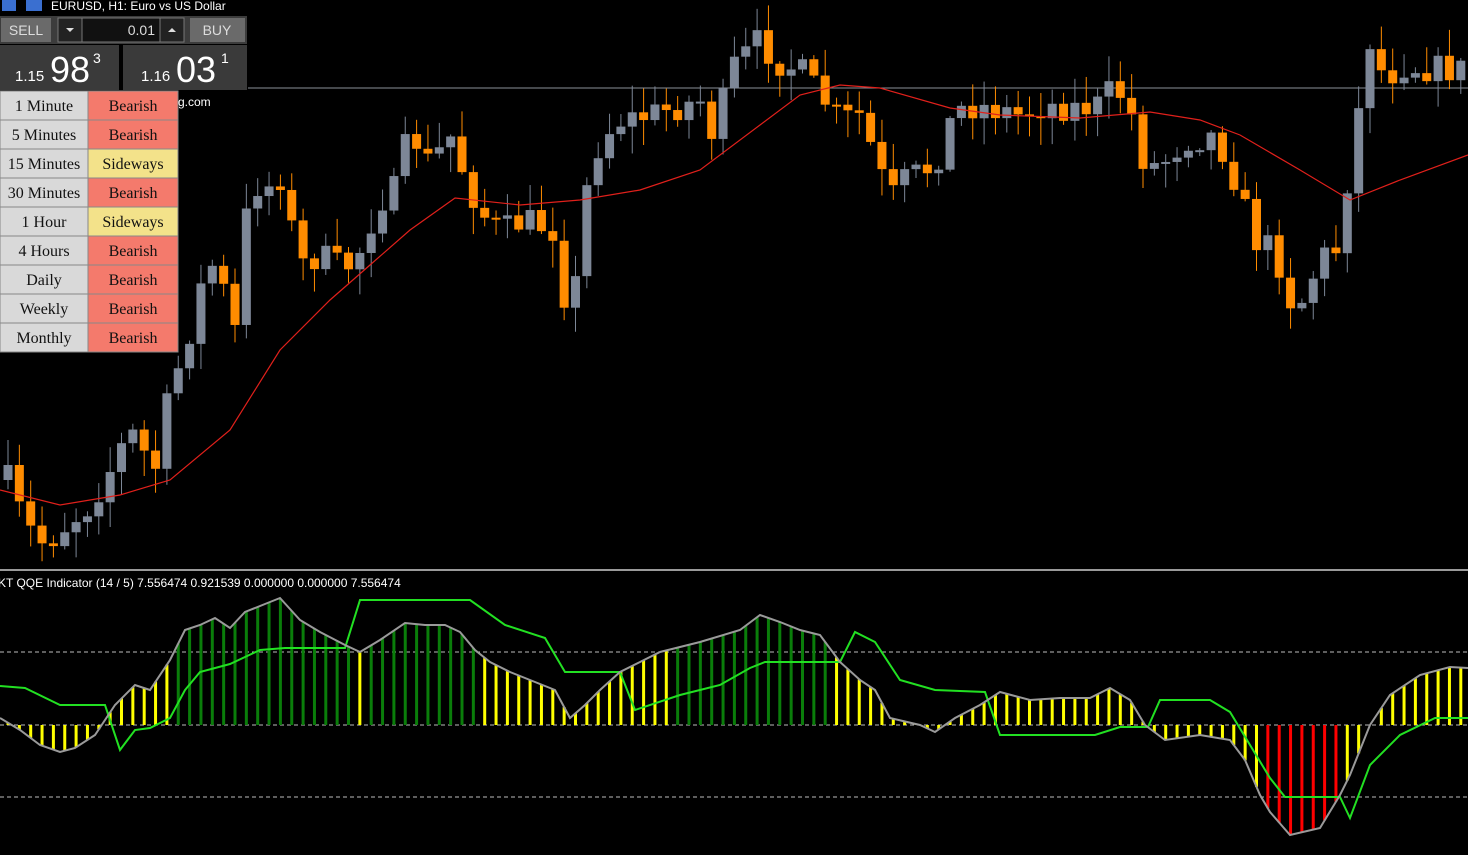  Describe the element at coordinates (70, 69) in the screenshot. I see `bid-big: 98` at that location.